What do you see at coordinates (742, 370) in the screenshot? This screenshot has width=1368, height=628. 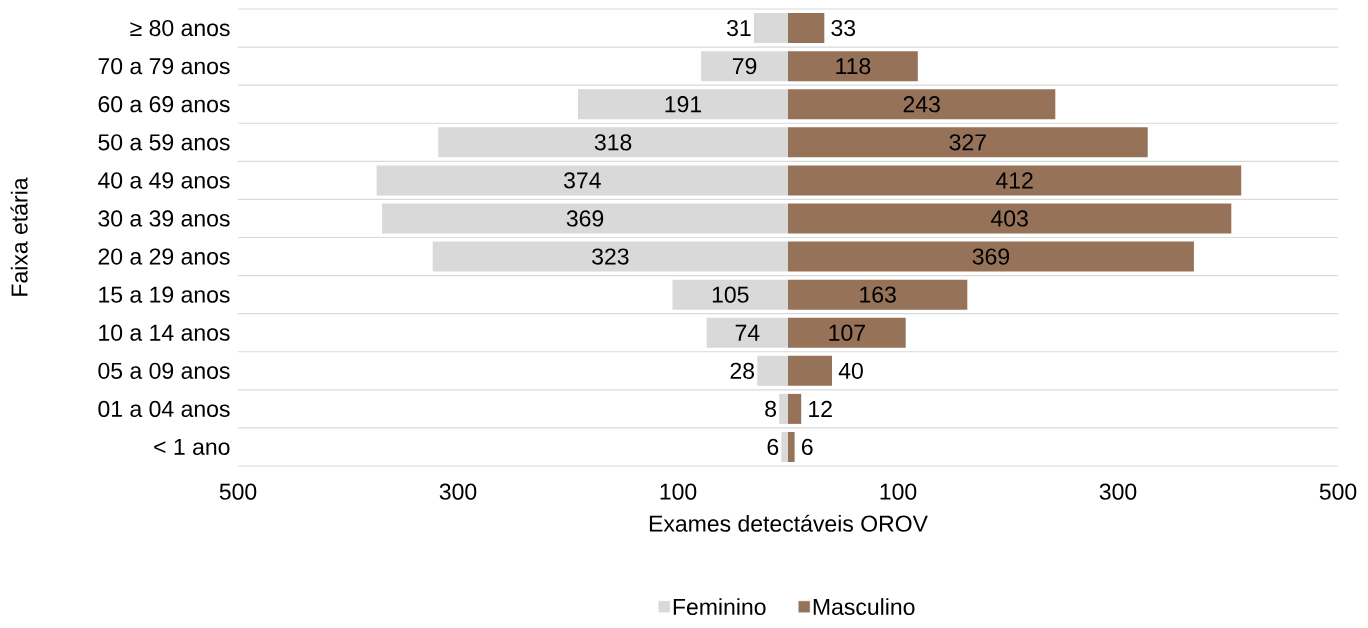 I see `data-label: 28` at bounding box center [742, 370].